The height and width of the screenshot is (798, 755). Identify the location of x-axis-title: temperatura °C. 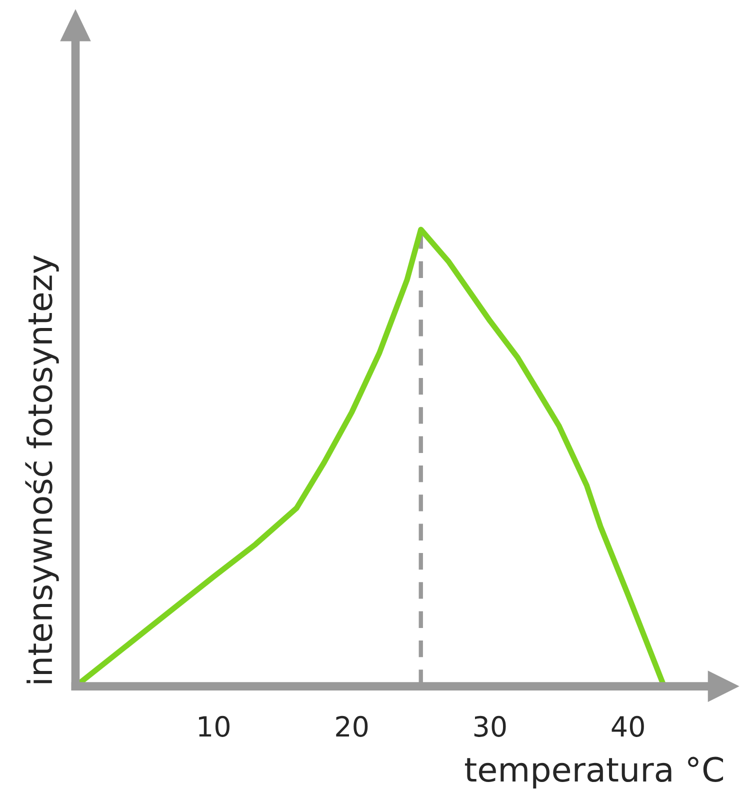
(593, 772).